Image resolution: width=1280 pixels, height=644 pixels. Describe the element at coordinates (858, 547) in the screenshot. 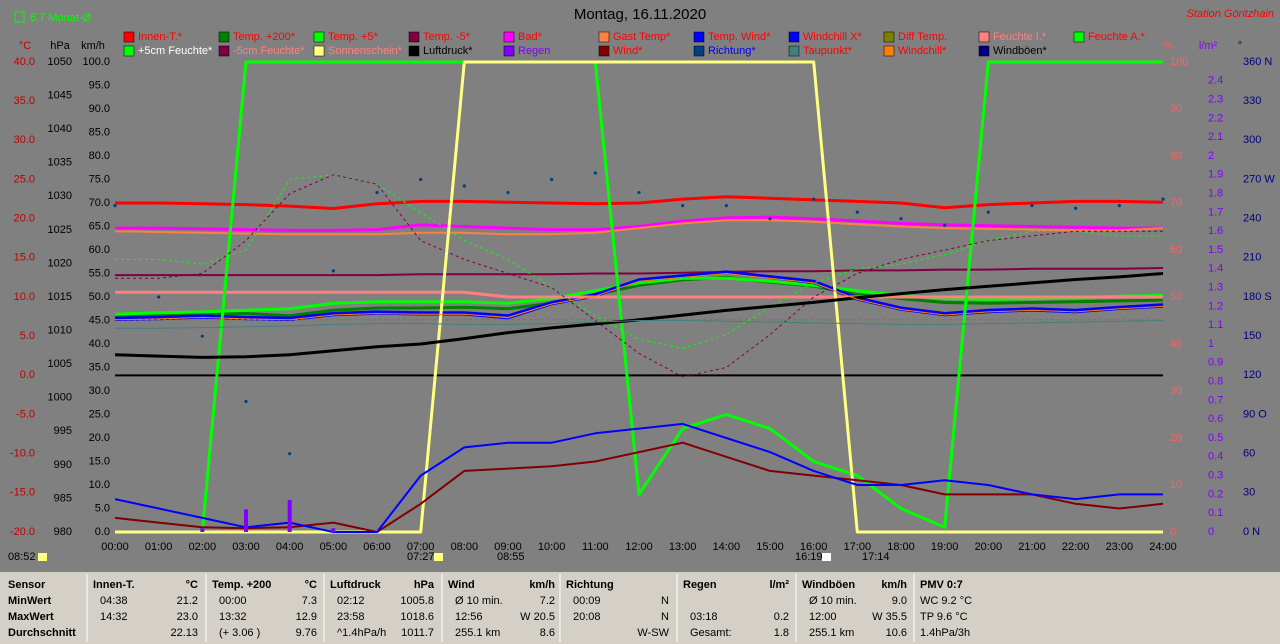

I see `x-tick-label: 17:00` at that location.